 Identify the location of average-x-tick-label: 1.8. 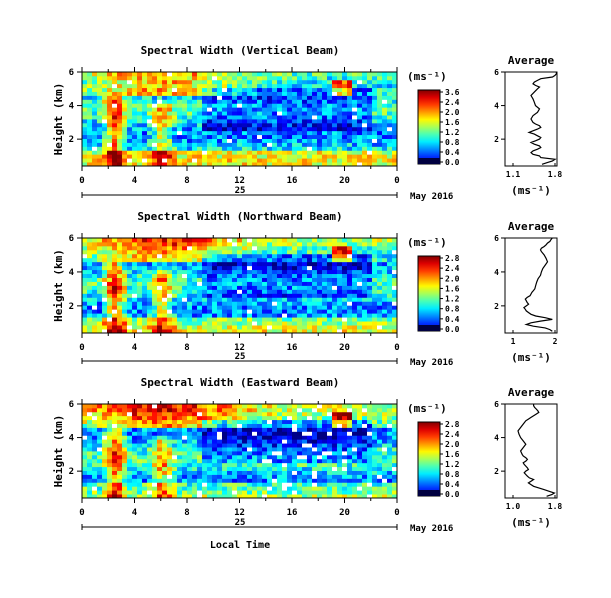
(555, 506).